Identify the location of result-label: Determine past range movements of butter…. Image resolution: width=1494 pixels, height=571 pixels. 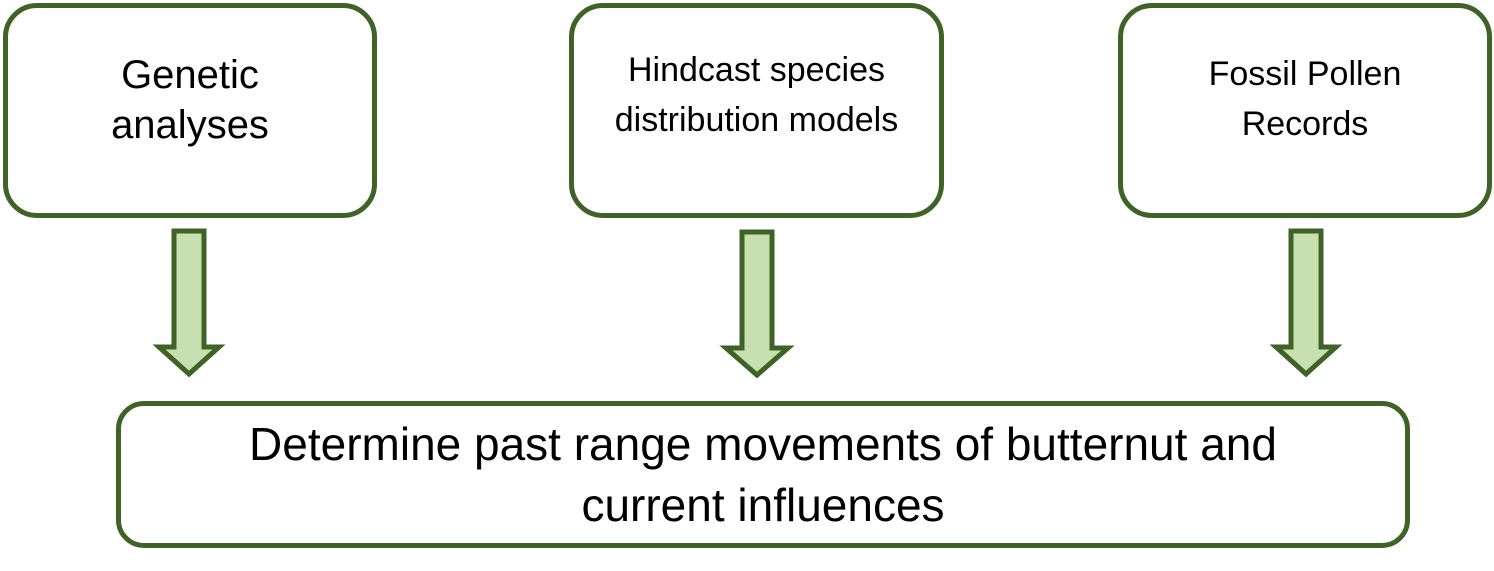
(763, 474).